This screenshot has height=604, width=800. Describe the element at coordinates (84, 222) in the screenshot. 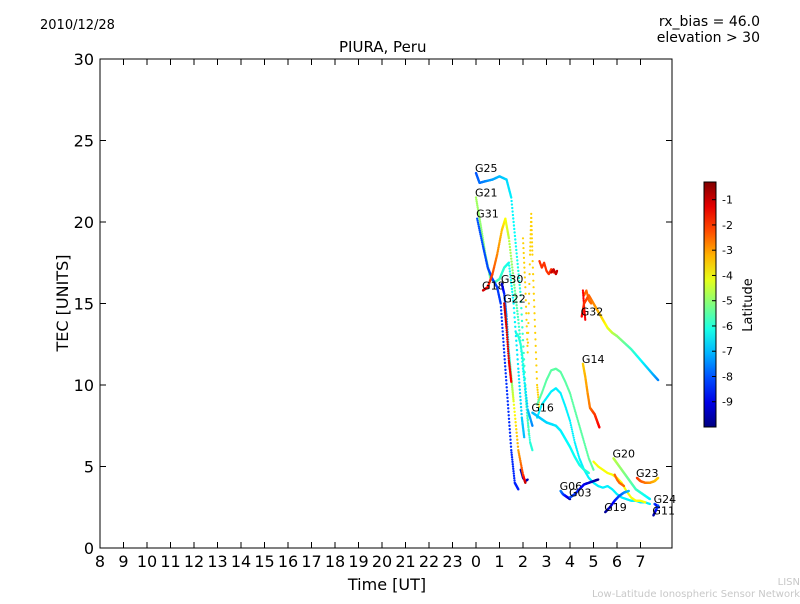

I see `y-tick-label: 20` at that location.